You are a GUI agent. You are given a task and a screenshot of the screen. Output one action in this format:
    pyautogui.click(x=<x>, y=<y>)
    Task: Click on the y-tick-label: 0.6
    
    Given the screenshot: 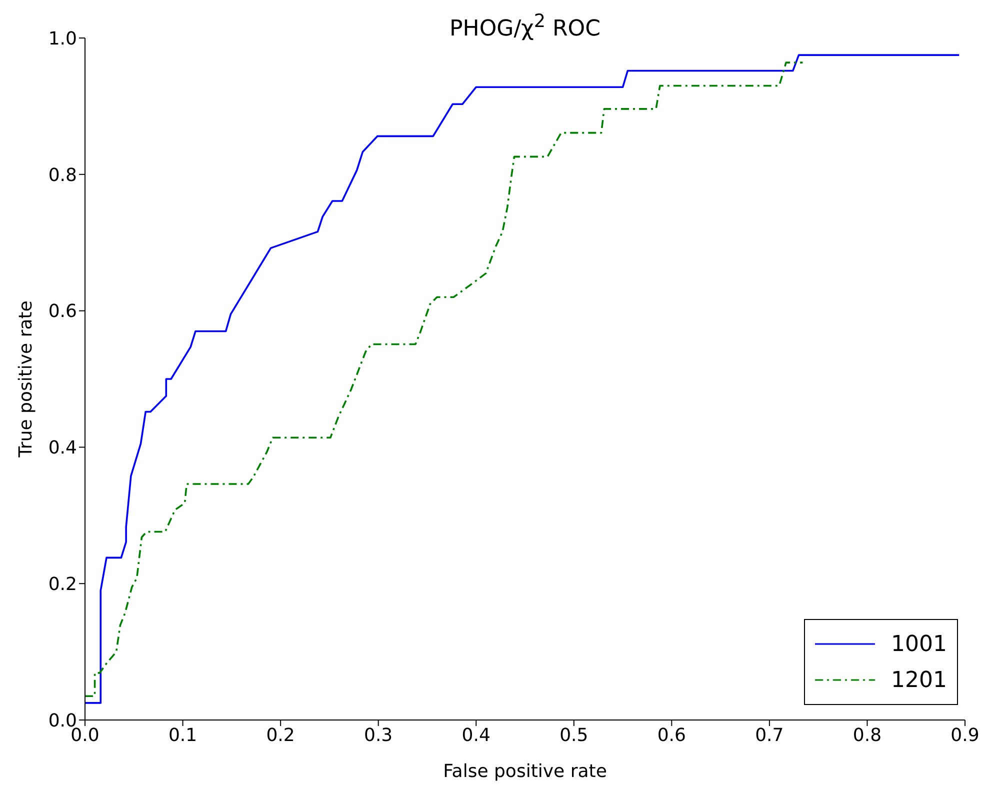 What is the action you would take?
    pyautogui.click(x=62, y=311)
    